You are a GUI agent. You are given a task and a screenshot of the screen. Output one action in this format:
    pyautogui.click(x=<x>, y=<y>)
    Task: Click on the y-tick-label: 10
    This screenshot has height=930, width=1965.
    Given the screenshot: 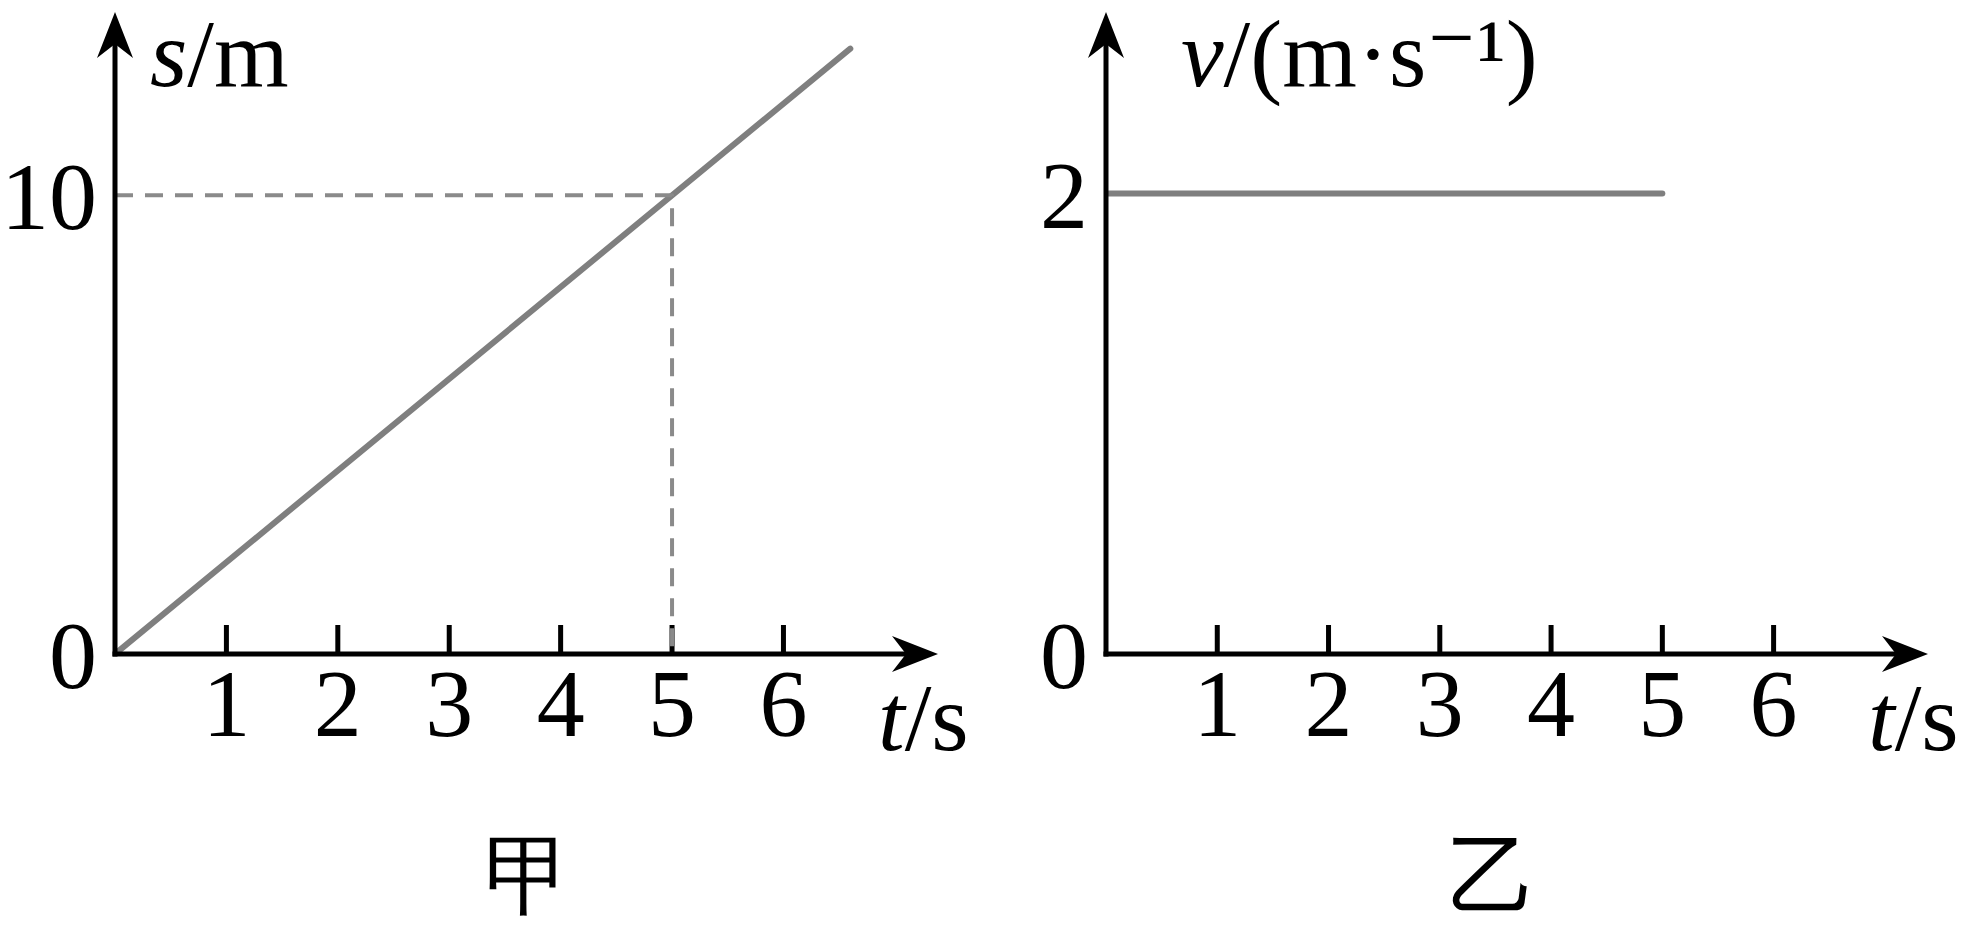 What is the action you would take?
    pyautogui.click(x=49, y=197)
    